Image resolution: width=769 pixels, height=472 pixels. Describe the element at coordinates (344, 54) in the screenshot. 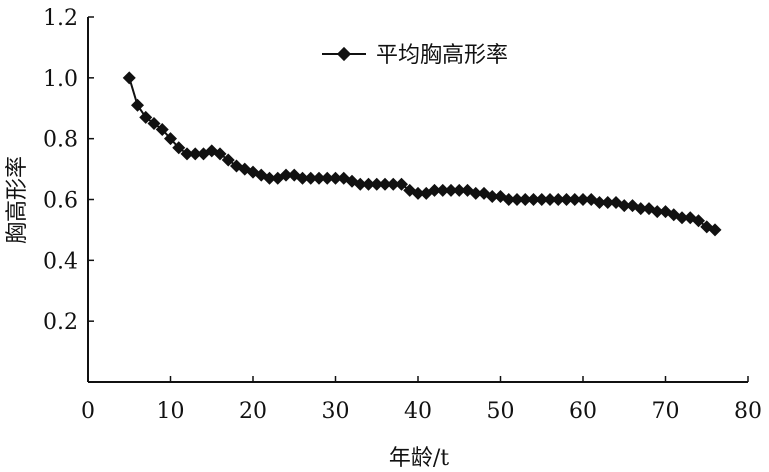

I see `legend-marker` at that location.